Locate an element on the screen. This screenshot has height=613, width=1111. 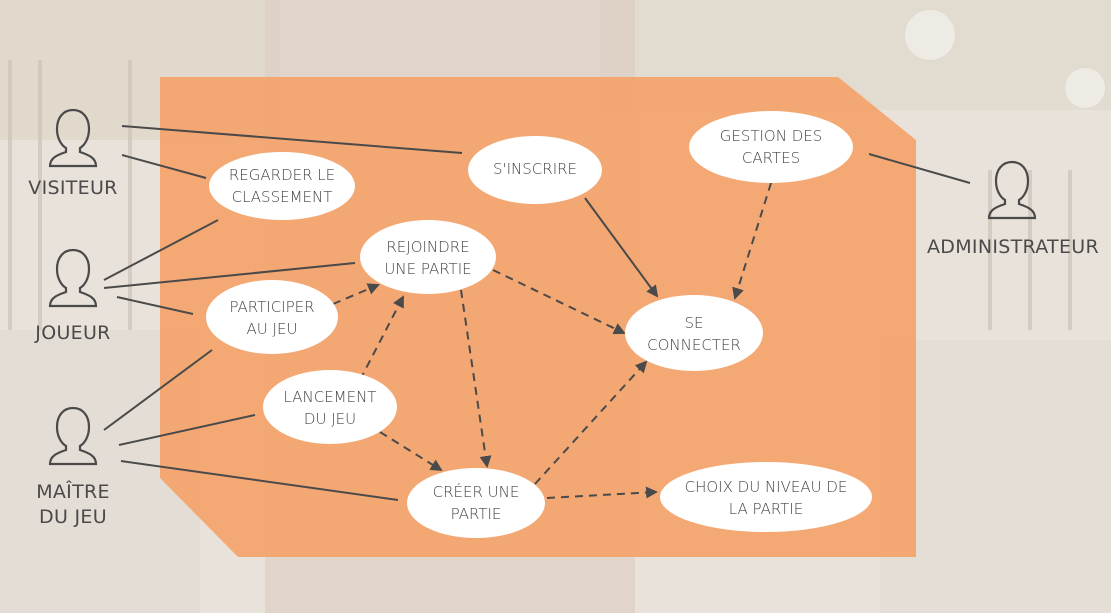
usecase-rejoindre-partie: REJOINDRE UNE PARTIE is located at coordinates (428, 258).